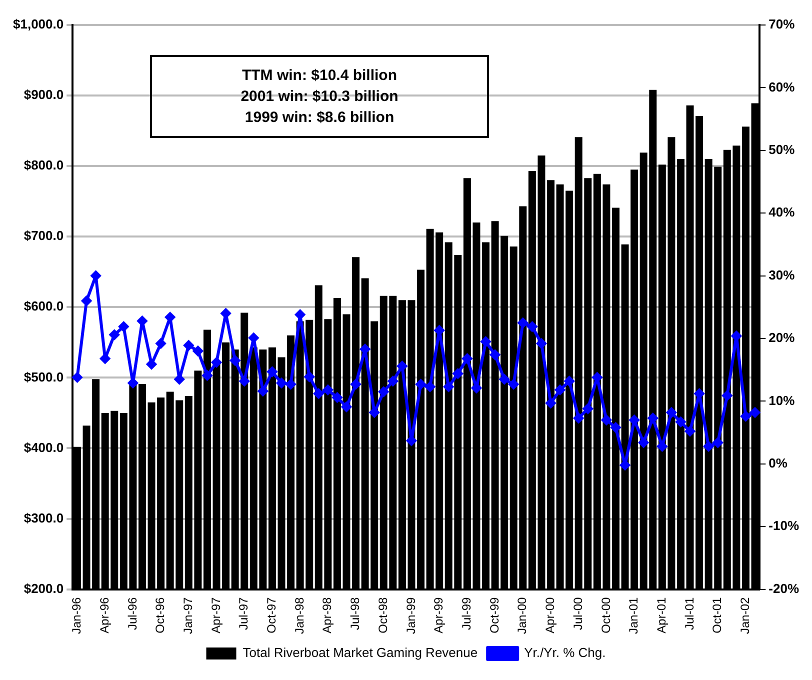 The image size is (812, 680). I want to click on x-tick-label: Jan-02, so click(745, 615).